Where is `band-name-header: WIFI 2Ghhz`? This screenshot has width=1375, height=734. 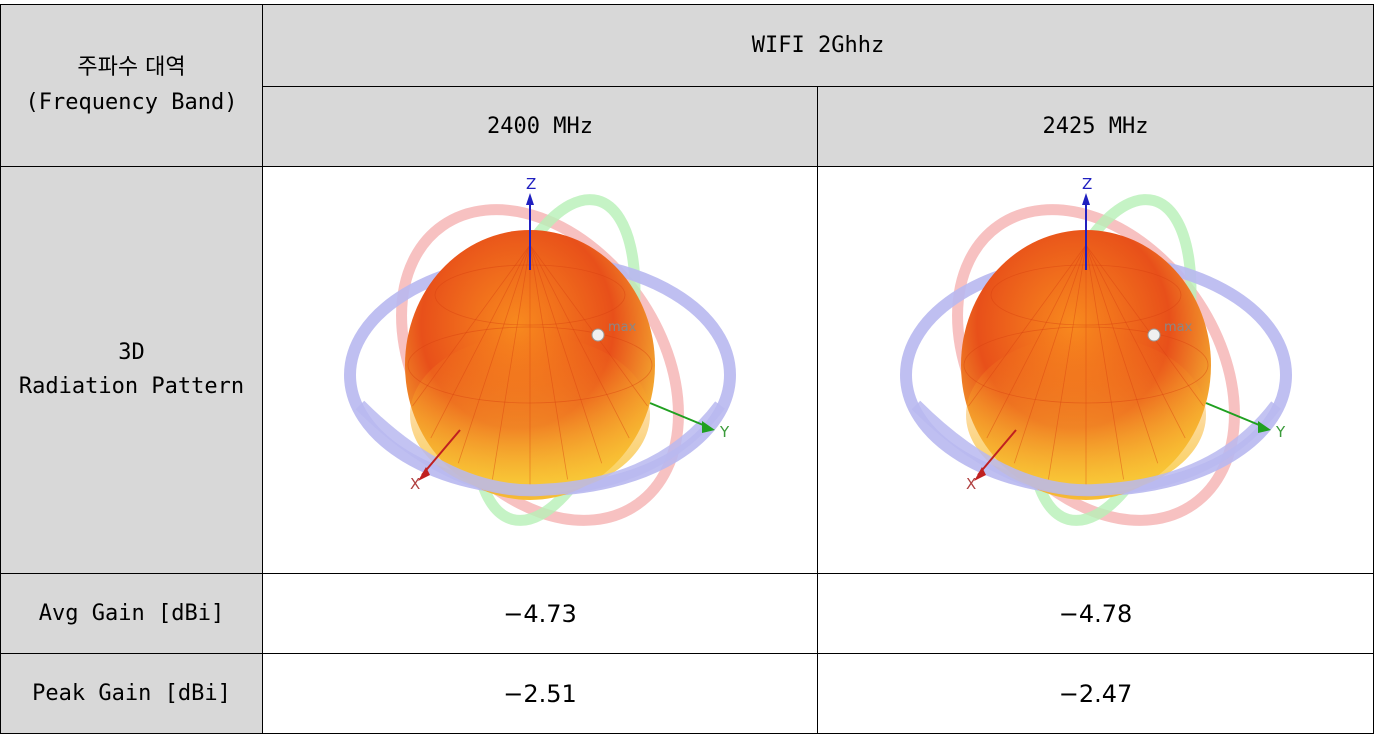
band-name-header: WIFI 2Ghhz is located at coordinates (818, 45).